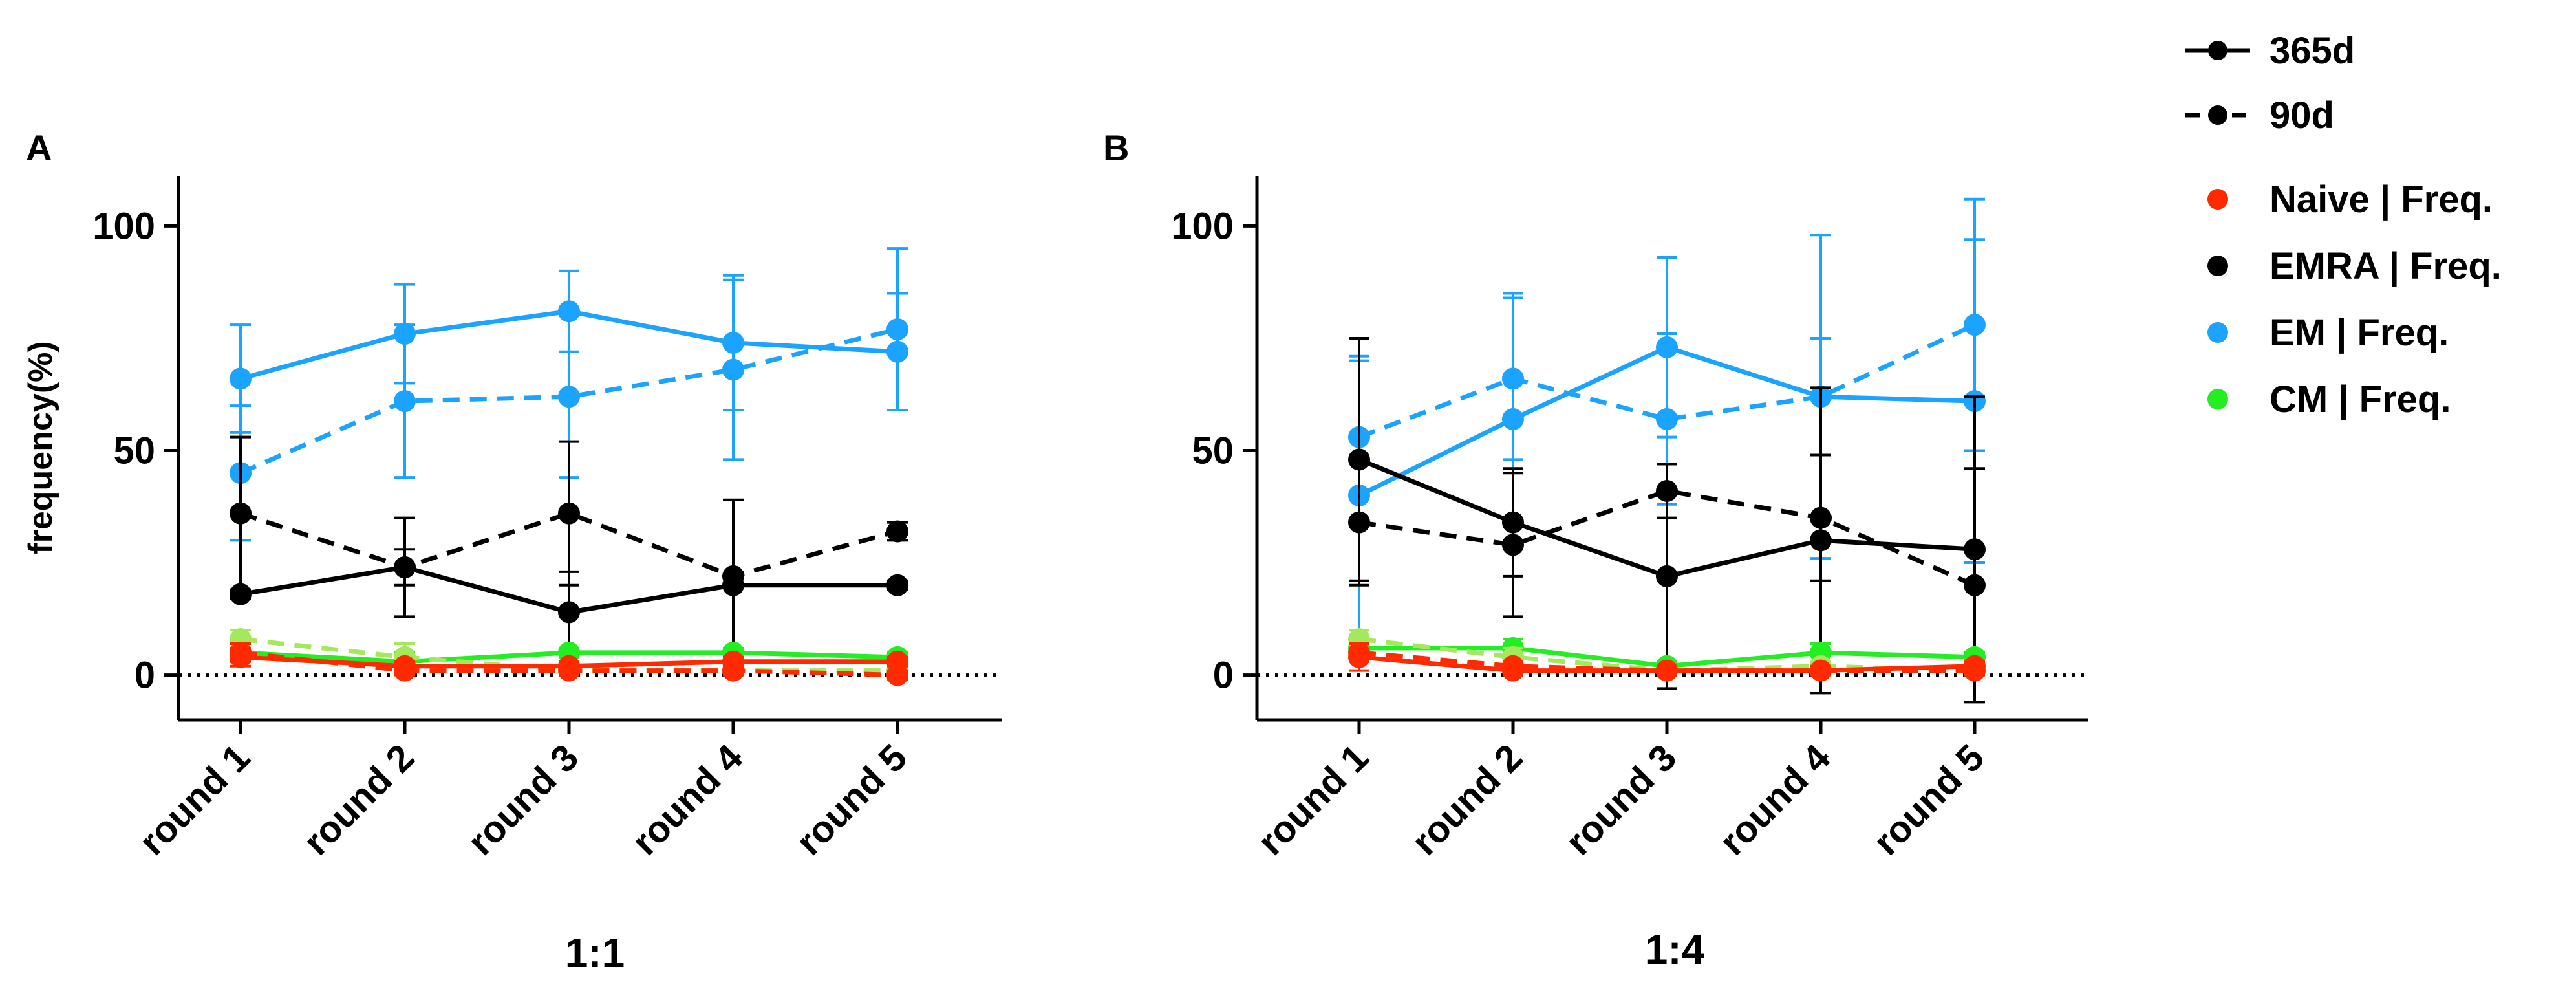  What do you see at coordinates (2312, 51) in the screenshot?
I see `legend-label-365d: 365d` at bounding box center [2312, 51].